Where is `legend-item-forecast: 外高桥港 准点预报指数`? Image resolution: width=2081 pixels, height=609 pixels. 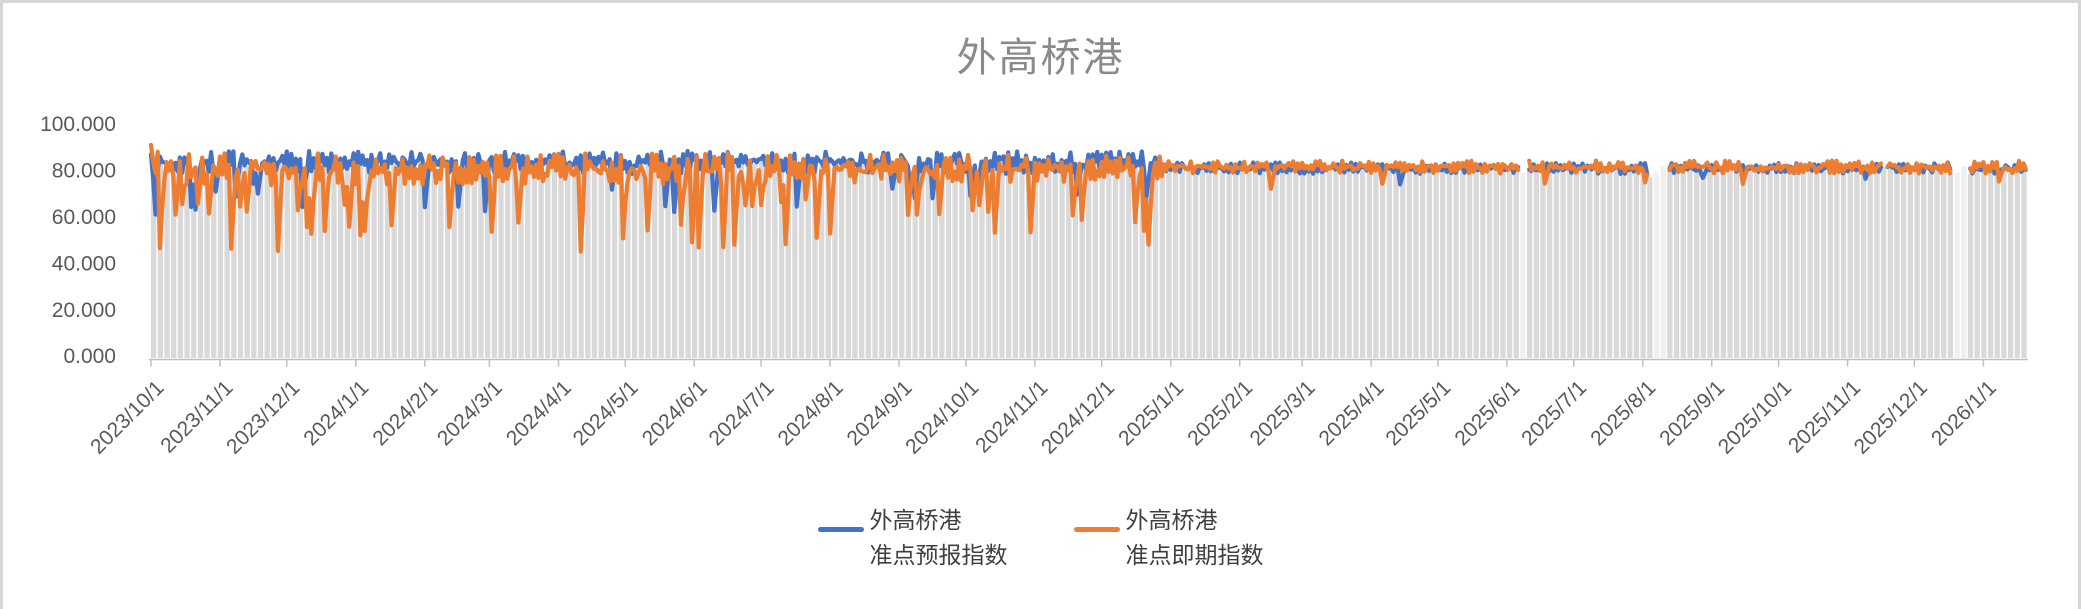 legend-item-forecast: 外高桥港 准点预报指数 is located at coordinates (912, 538).